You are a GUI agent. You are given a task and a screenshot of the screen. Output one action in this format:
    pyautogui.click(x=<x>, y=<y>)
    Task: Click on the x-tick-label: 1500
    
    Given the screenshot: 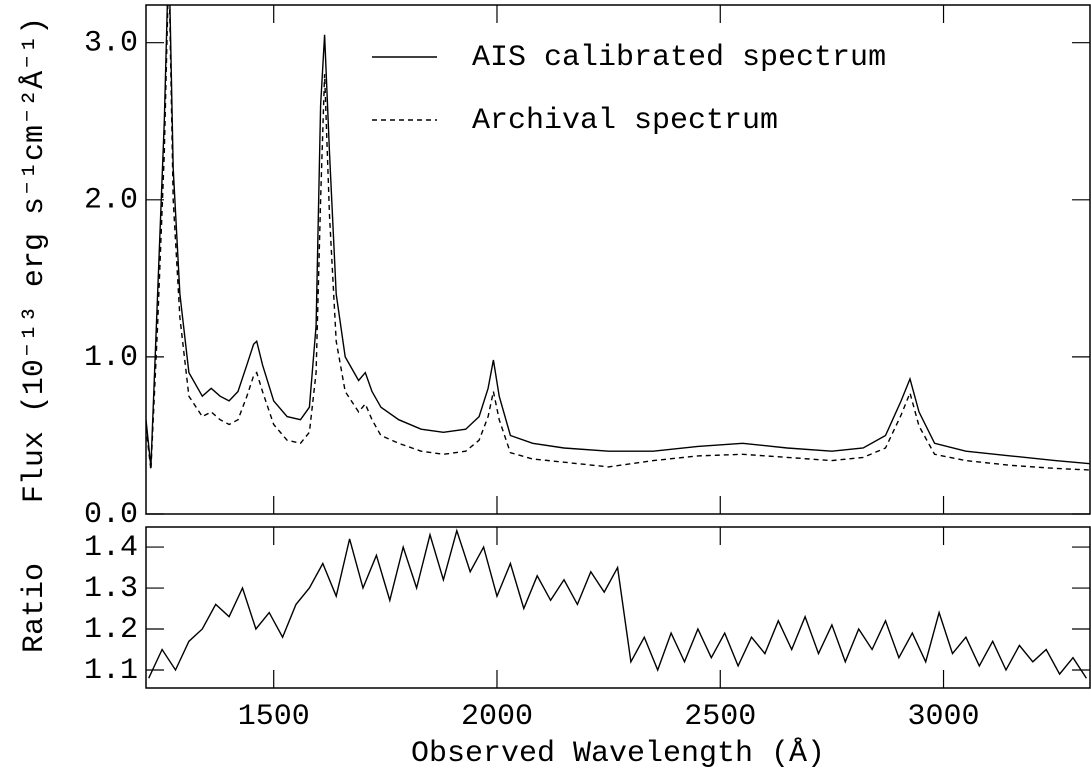 What is the action you would take?
    pyautogui.click(x=274, y=717)
    